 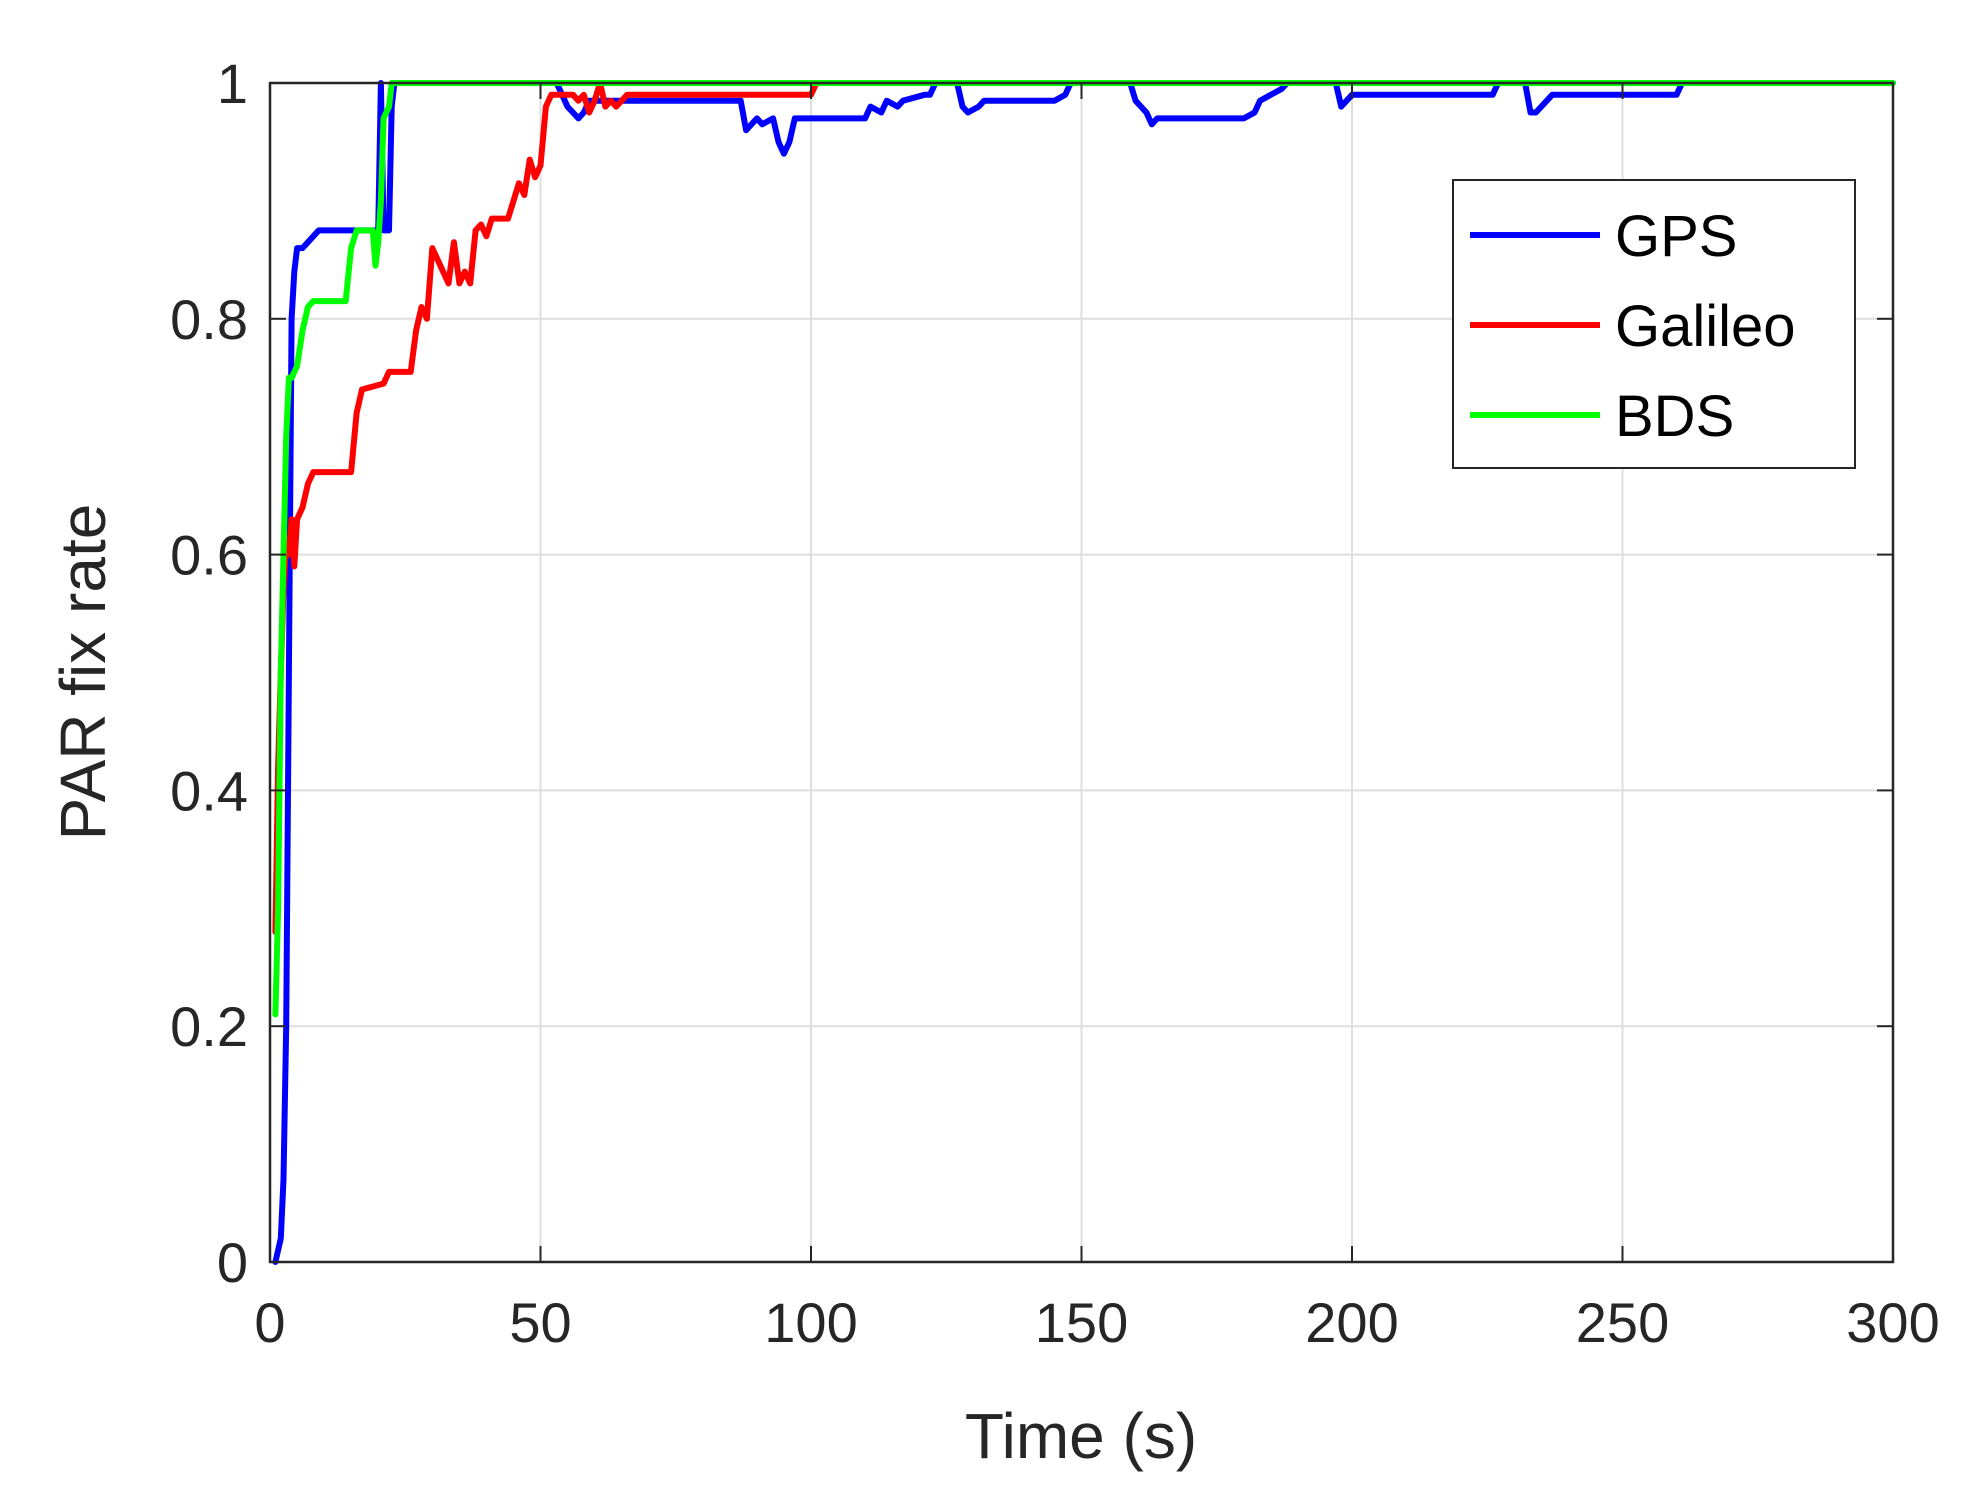 I want to click on legend: GPS Galileo BDS, so click(x=1654, y=324).